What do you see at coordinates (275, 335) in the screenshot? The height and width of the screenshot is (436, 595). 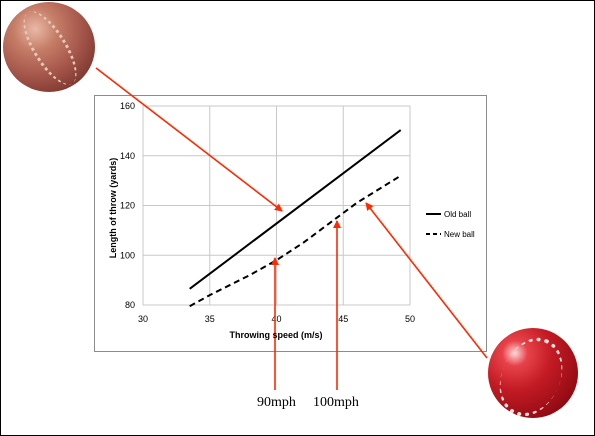 I see `x-axis-label: Throwing speed (m/s)` at bounding box center [275, 335].